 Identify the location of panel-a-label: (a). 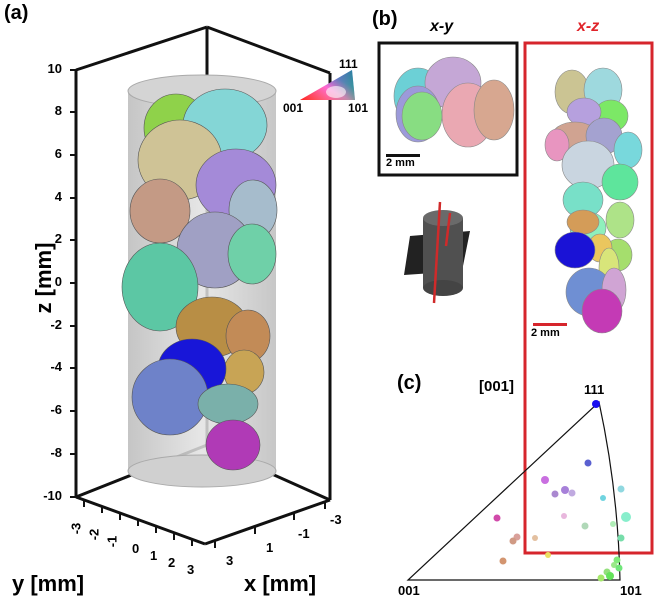
(16, 13).